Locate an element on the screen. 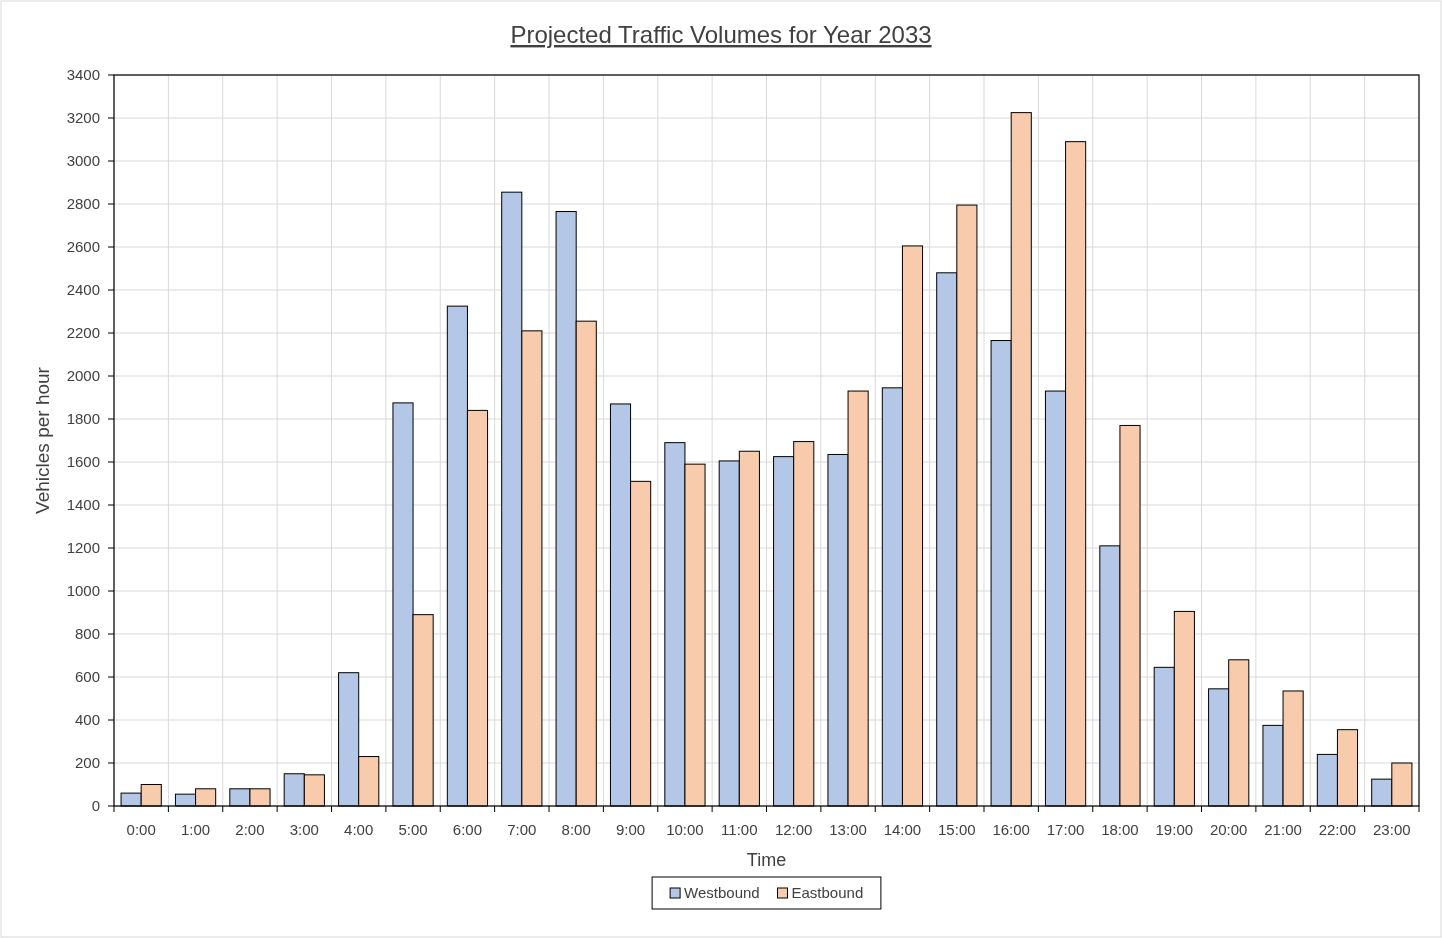 This screenshot has width=1442, height=938. x-tick-label: 3:00 is located at coordinates (304, 829).